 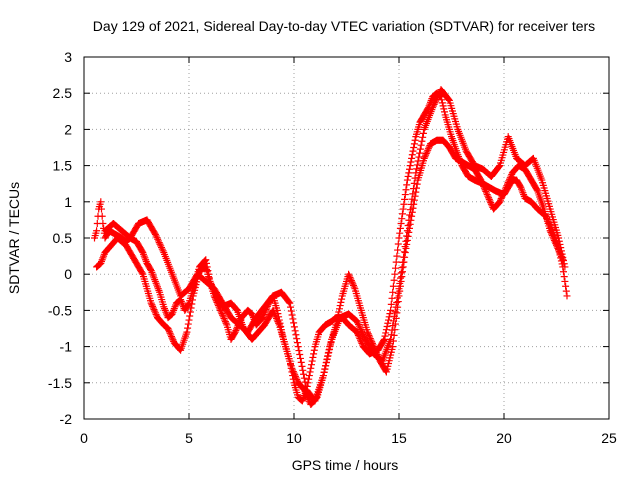 I want to click on x-tick-labels: 0 5 10 15 20 25, so click(x=348, y=438).